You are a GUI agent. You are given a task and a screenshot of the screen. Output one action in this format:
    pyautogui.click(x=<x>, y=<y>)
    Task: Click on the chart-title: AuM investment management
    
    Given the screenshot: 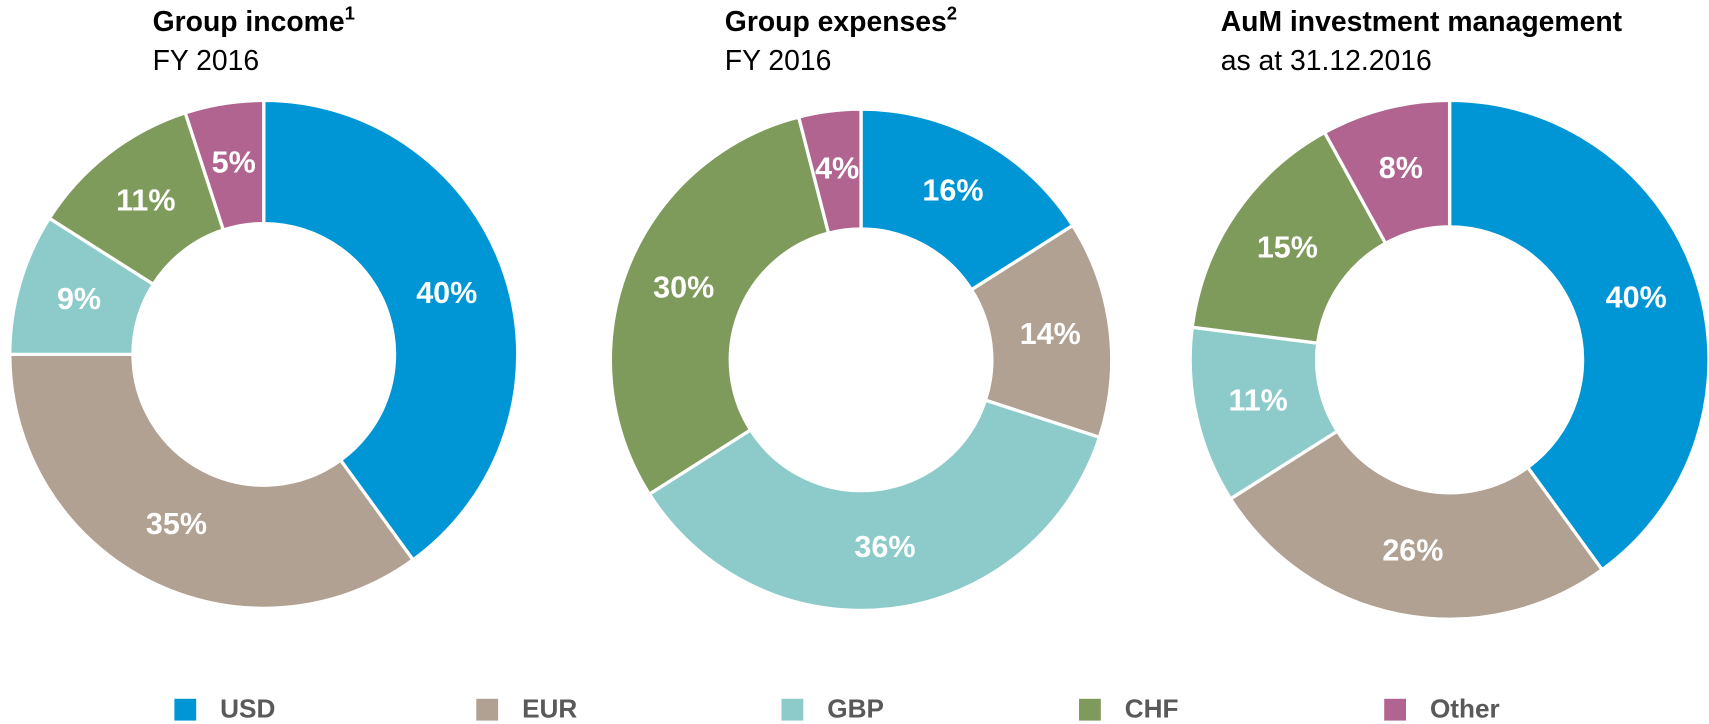 What is the action you would take?
    pyautogui.click(x=1422, y=23)
    